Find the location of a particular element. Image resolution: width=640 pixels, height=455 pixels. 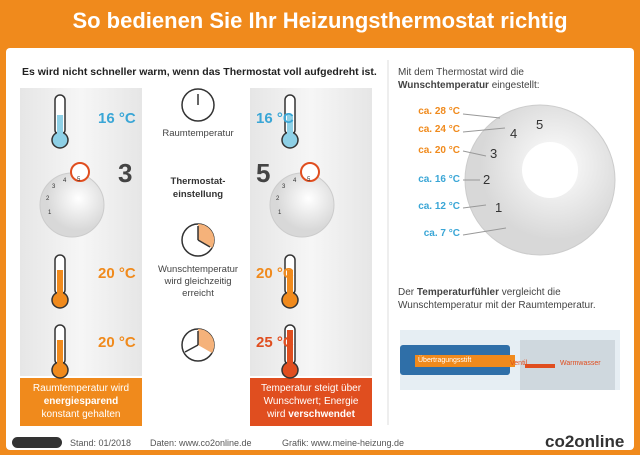

water-label: Warmwasser is located at coordinates (580, 363).